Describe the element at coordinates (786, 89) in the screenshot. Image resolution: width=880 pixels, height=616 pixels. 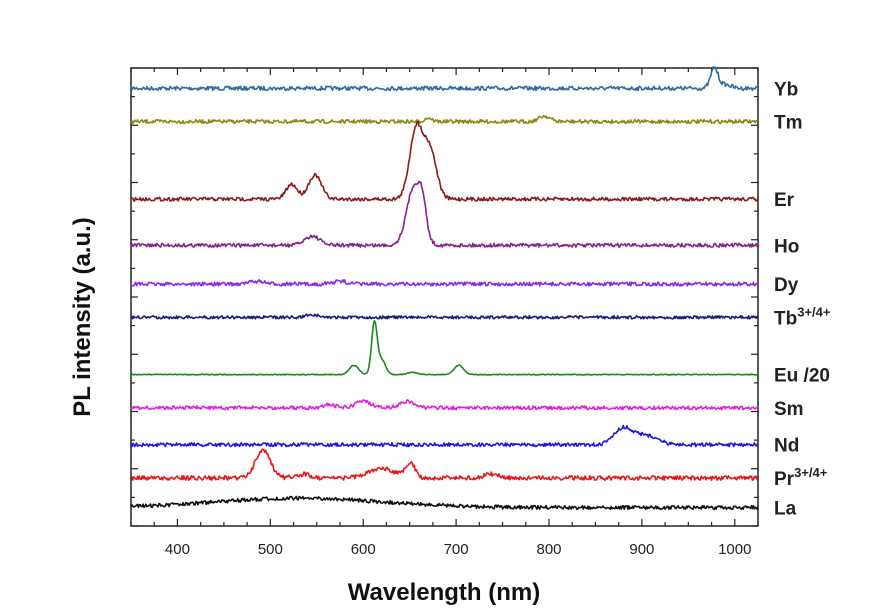
I see `series-label: Yb` at that location.